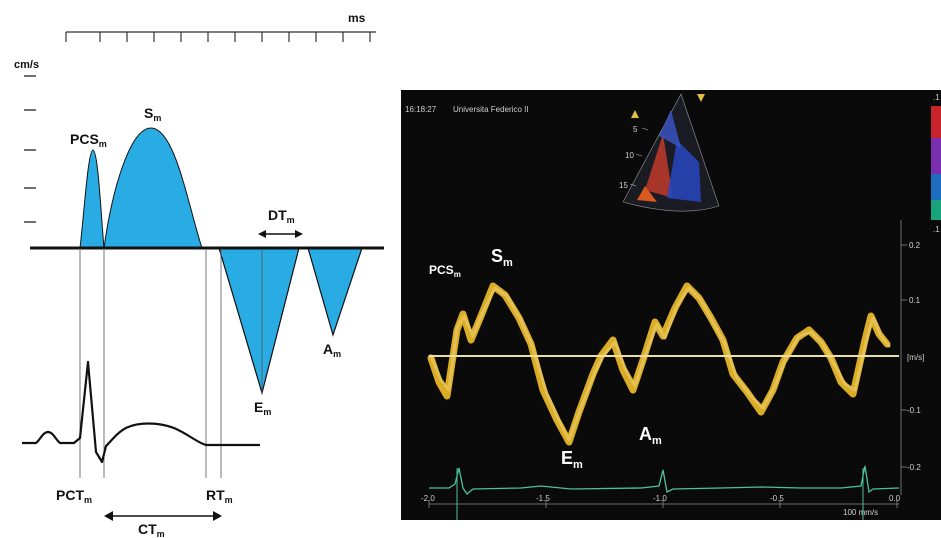 The width and height of the screenshot is (941, 538). Describe the element at coordinates (151, 529) in the screenshot. I see `ct-label: CTm` at that location.